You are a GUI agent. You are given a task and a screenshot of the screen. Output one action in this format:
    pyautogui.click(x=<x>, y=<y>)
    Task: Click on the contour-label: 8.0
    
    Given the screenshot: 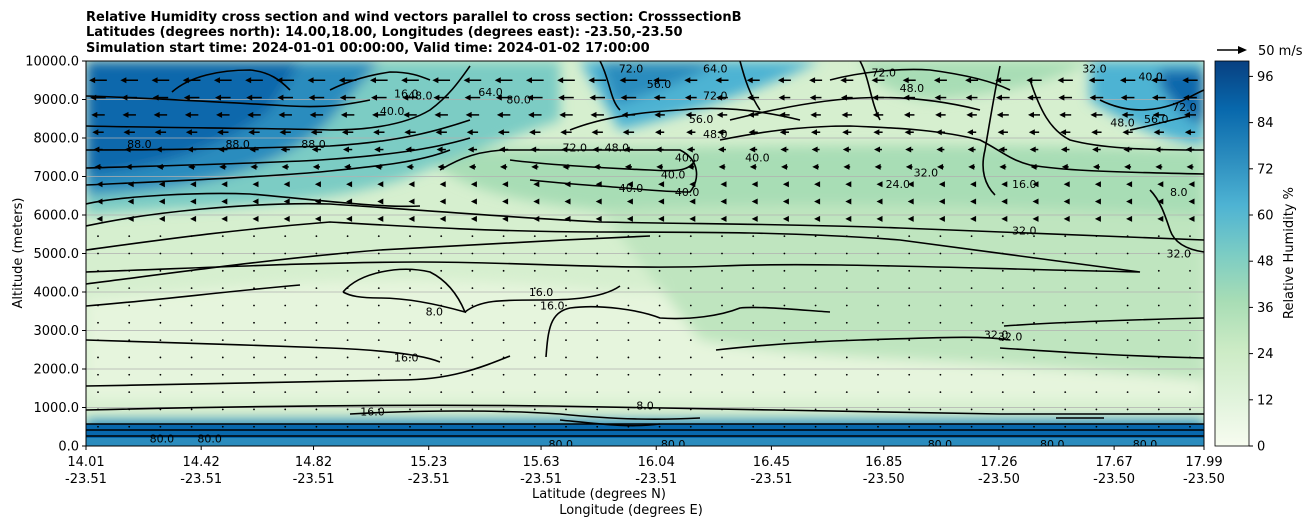 What is the action you would take?
    pyautogui.click(x=645, y=406)
    